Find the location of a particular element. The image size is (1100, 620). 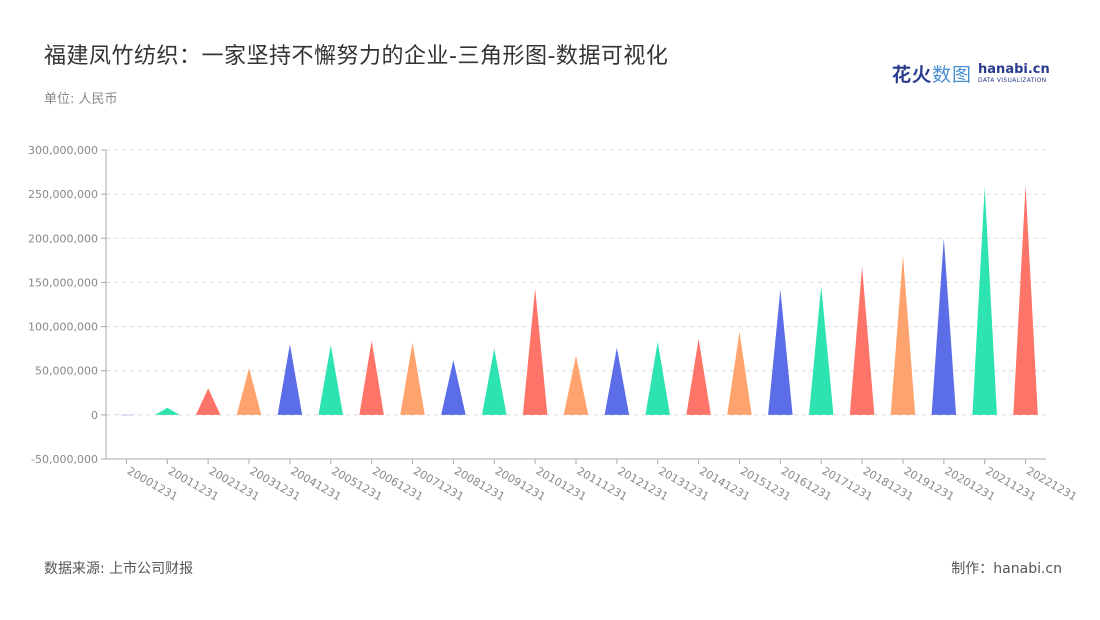

chart-title: 福建凤竹纺织：一家坚持不懈努力的企业-三角形图-数据可视化 is located at coordinates (356, 56).